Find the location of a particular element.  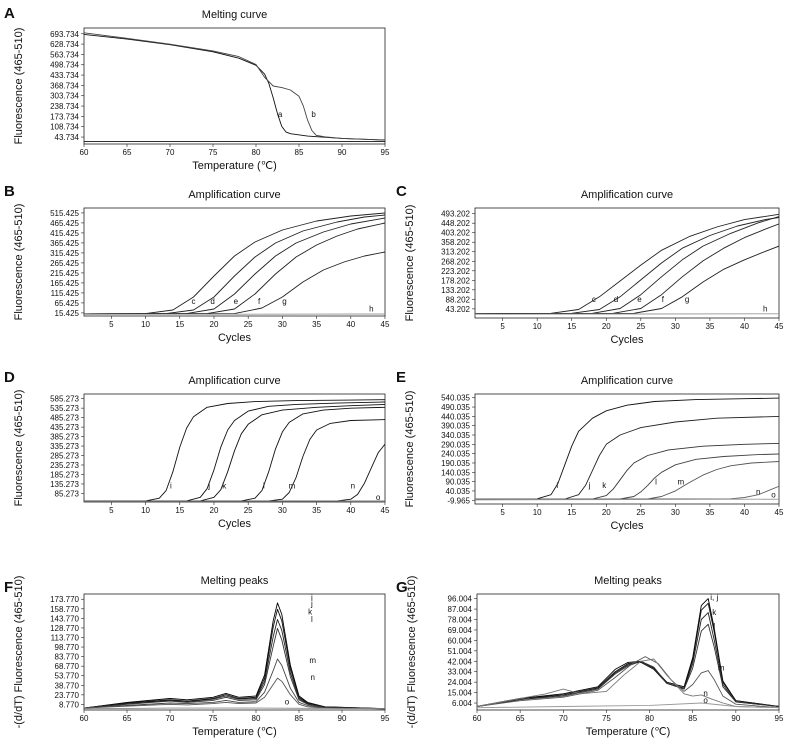

panel-letter: D is located at coordinates (9, 377).